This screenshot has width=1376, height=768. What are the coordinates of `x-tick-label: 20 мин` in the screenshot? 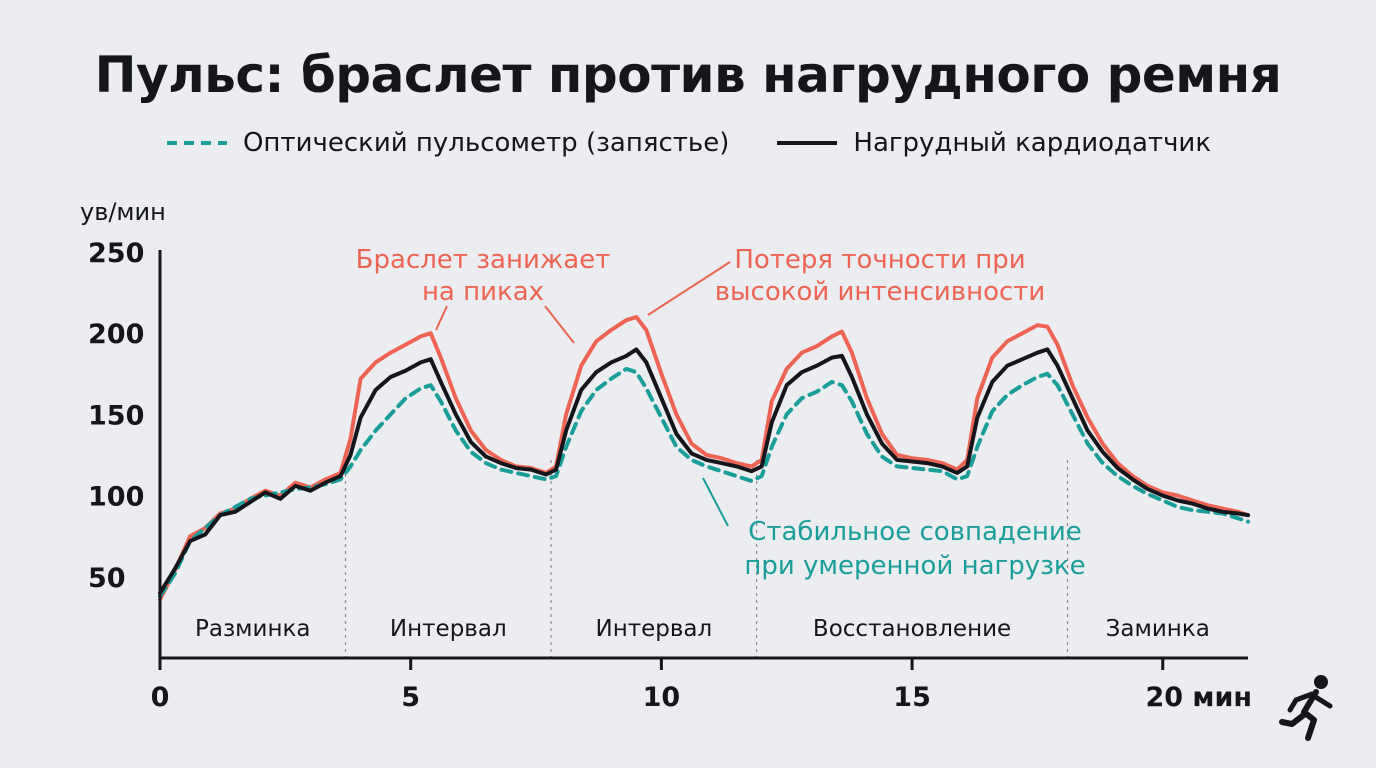 It's located at (1198, 697).